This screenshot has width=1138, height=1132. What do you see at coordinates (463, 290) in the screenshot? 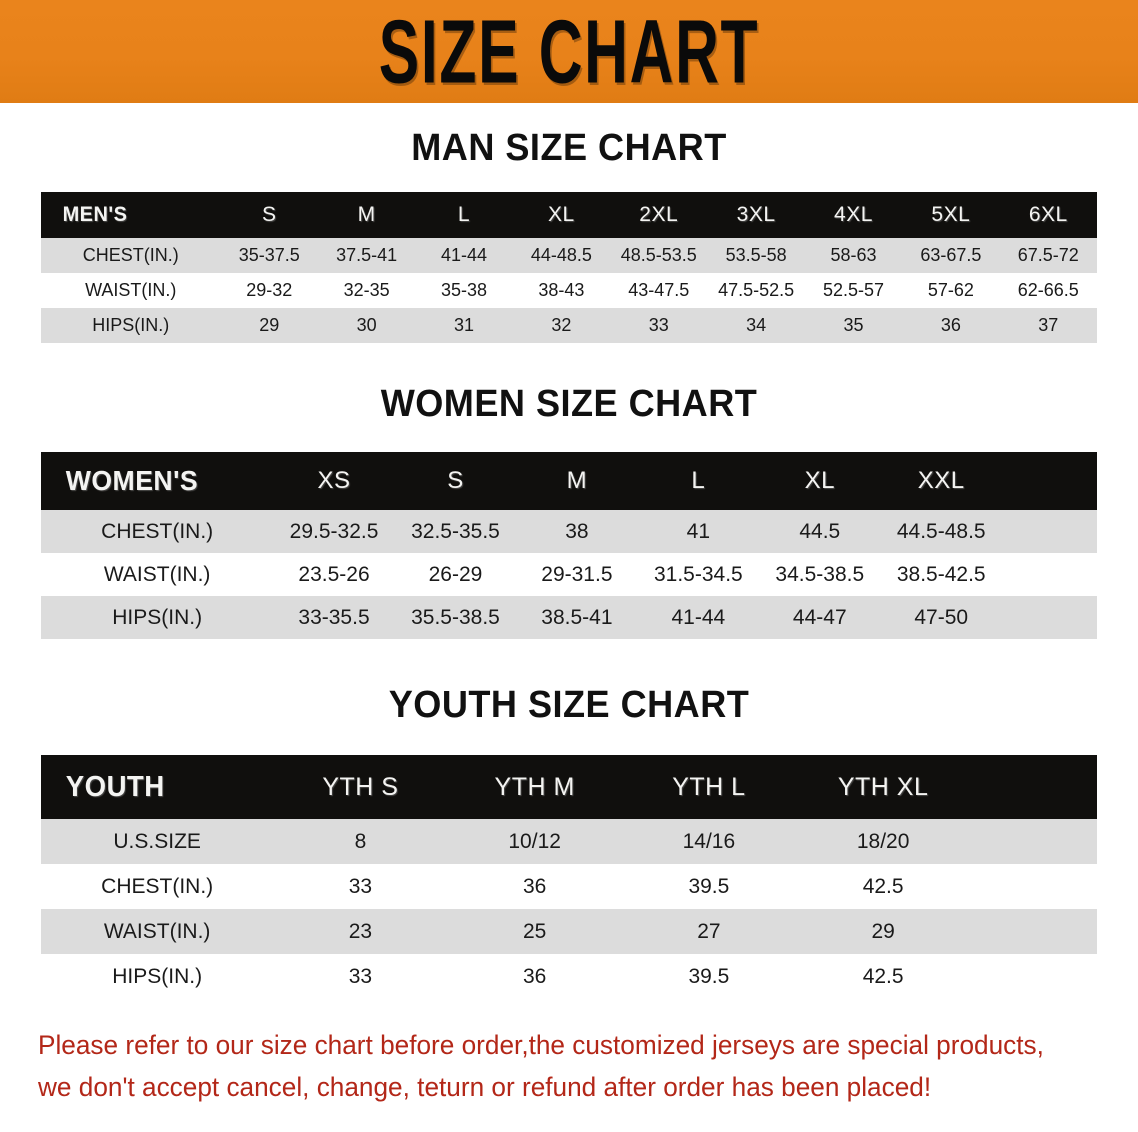
I see `man-cell-waist-l: 35-38` at bounding box center [463, 290].